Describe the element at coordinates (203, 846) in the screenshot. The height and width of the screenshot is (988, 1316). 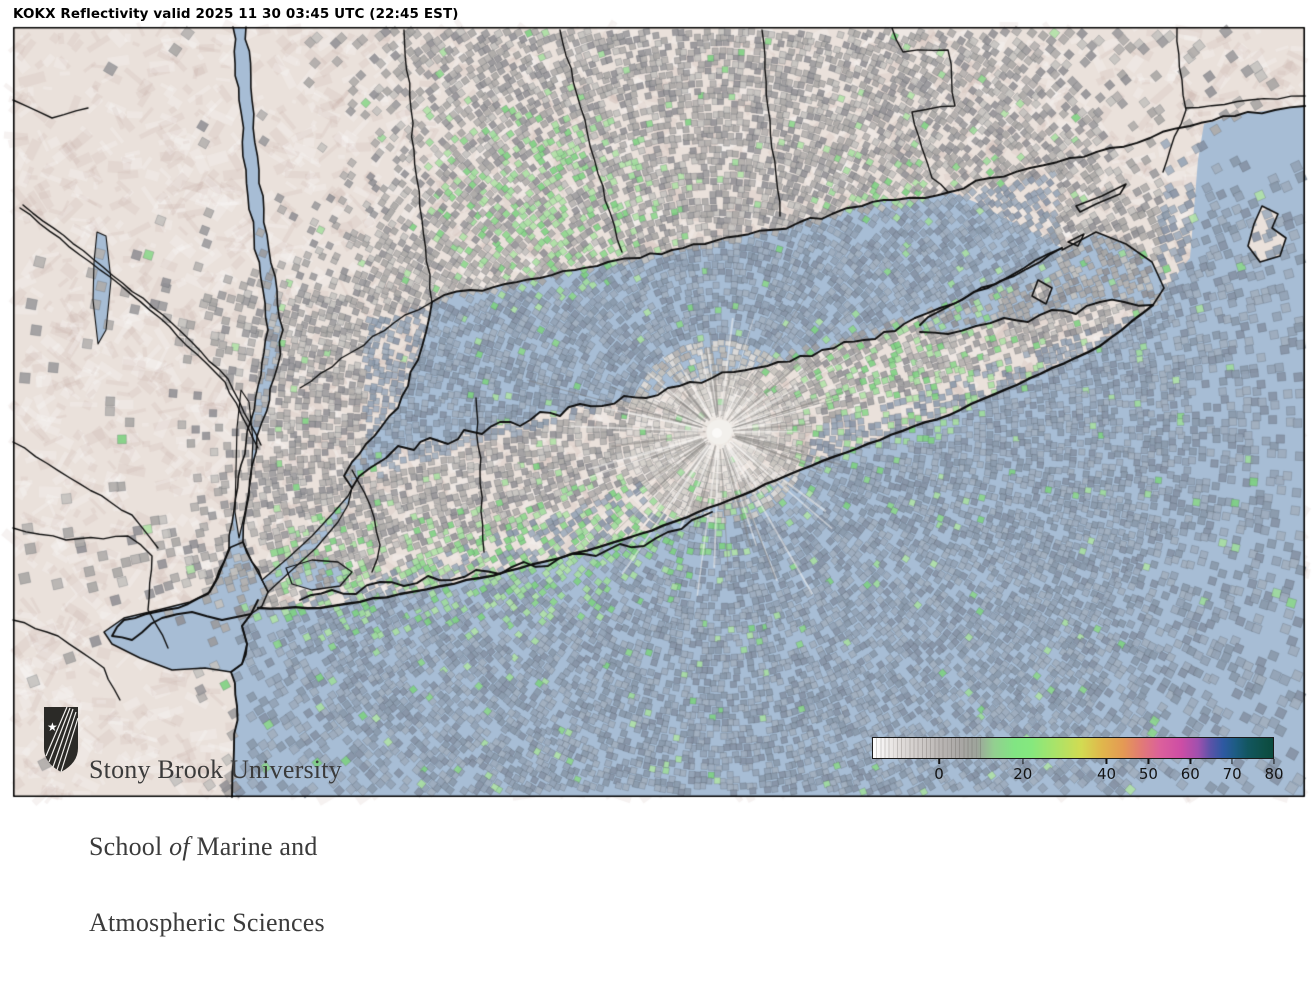
I see `logo-line-2: School of Marine and` at that location.